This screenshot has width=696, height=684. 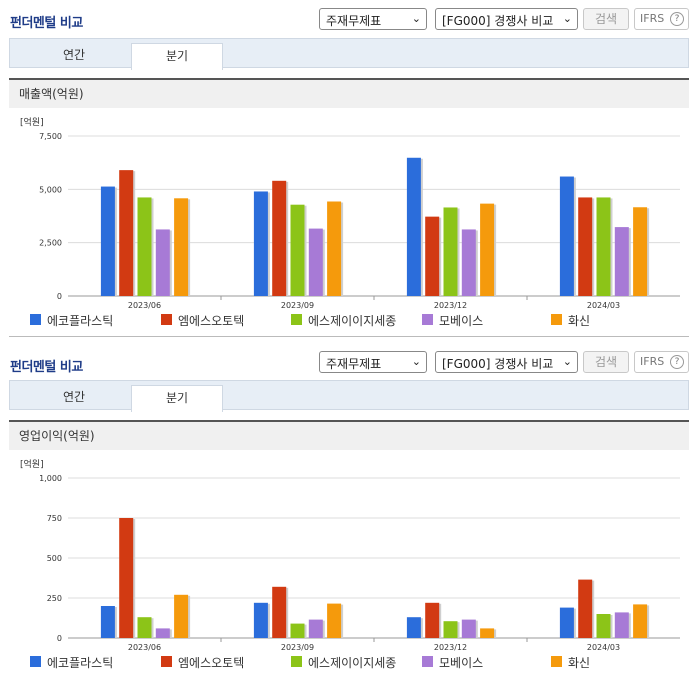 I want to click on y-tick-label: 7,500, so click(x=50, y=136).